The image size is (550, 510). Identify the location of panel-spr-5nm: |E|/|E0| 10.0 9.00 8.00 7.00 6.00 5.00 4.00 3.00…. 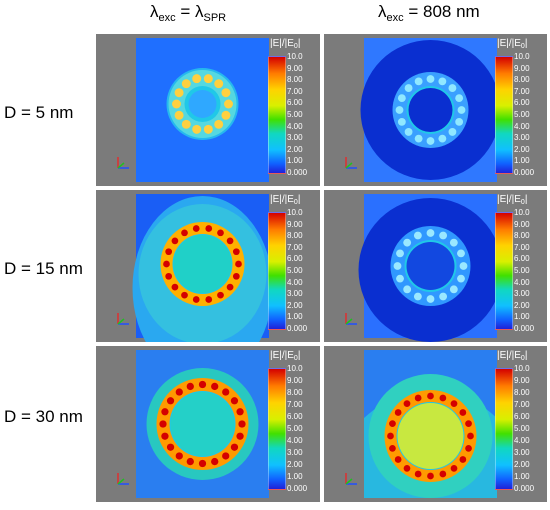
(208, 110).